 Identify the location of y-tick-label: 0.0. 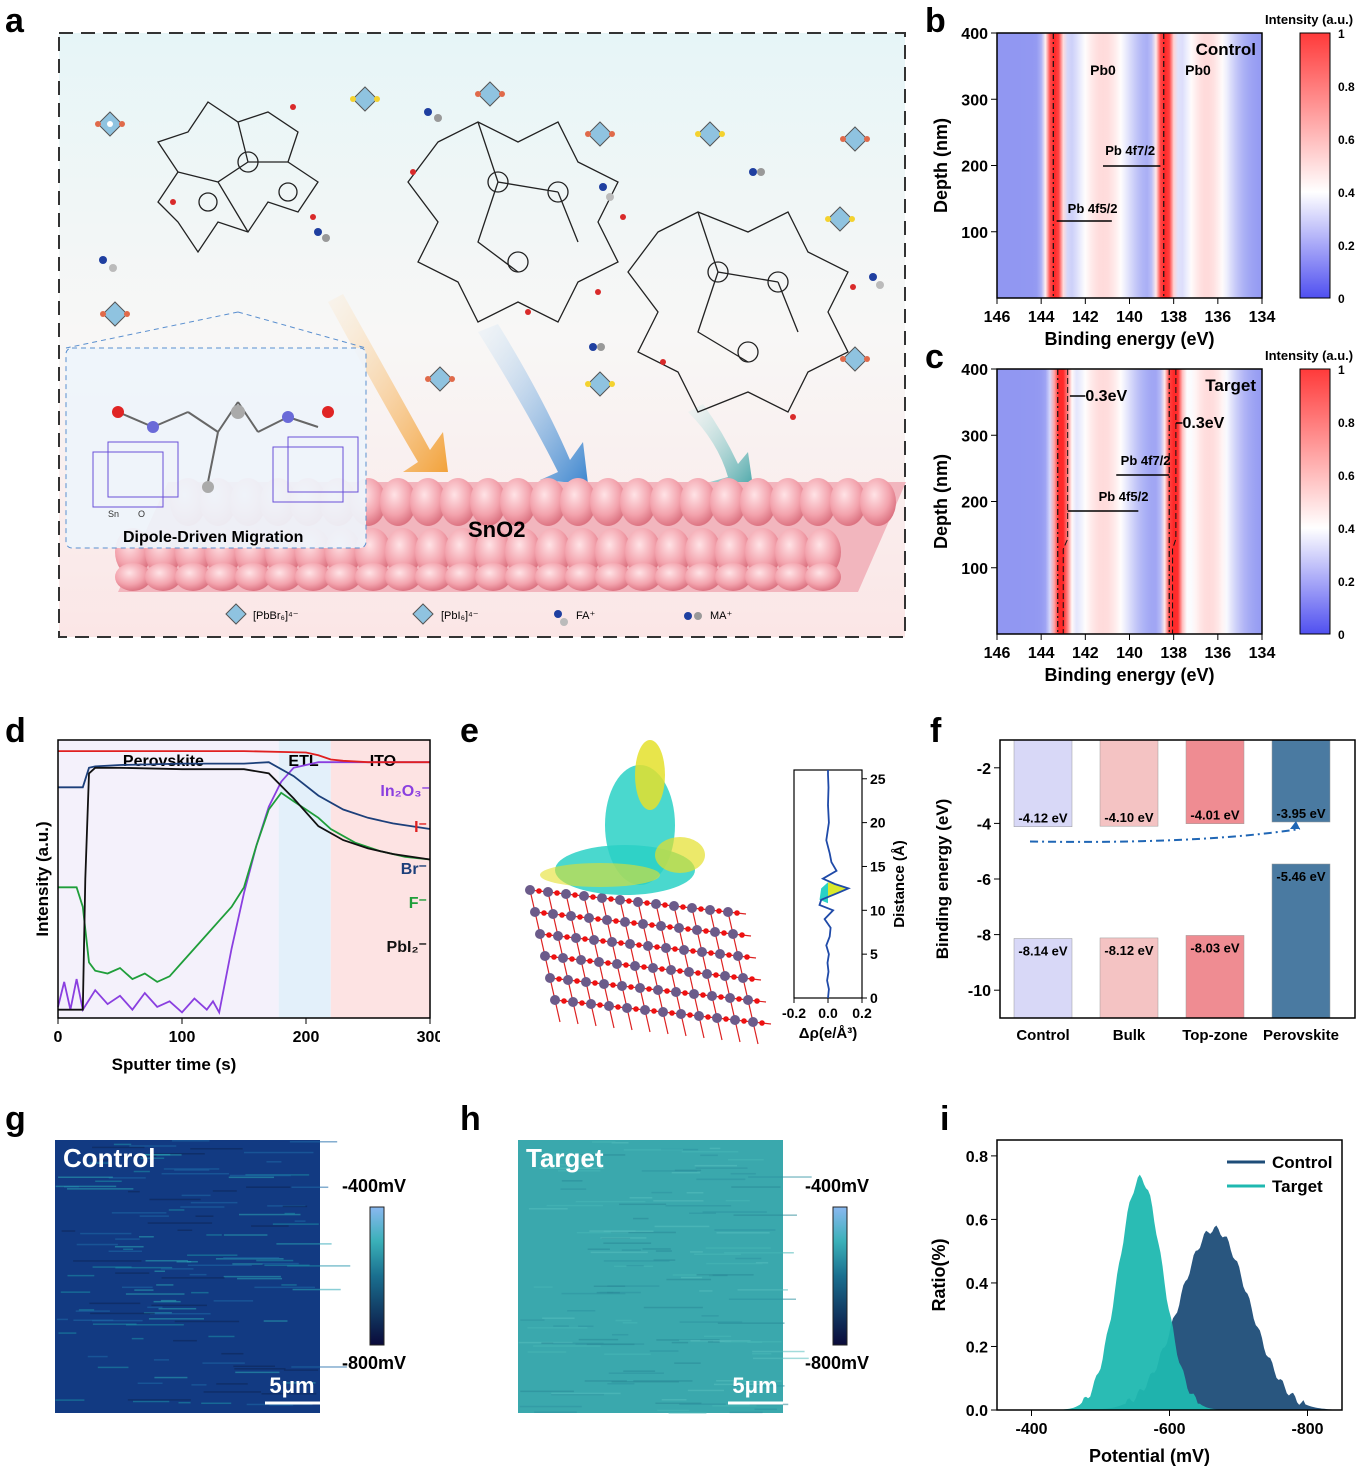
(977, 1411).